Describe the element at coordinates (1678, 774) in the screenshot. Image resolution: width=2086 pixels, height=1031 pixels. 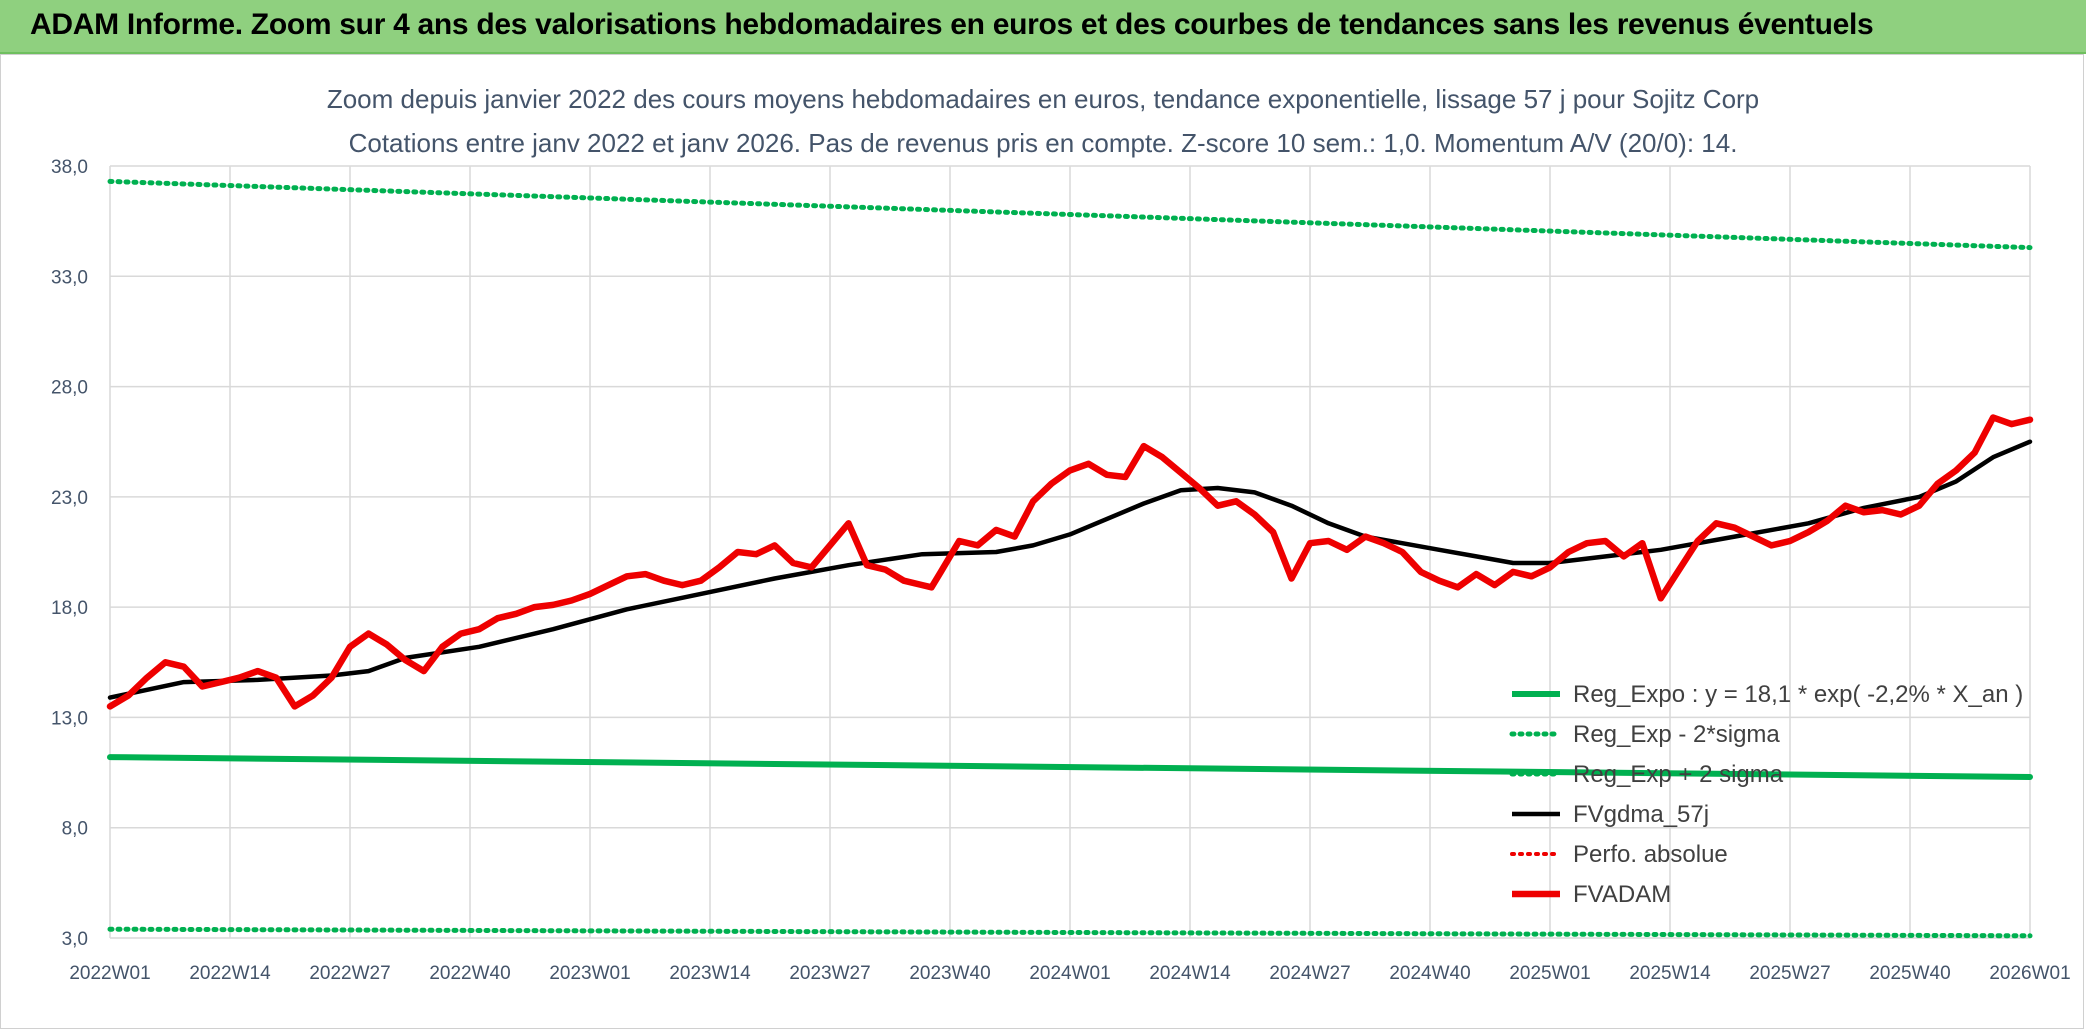
I see `legend-label: Reg_Exp + 2 sigma` at that location.